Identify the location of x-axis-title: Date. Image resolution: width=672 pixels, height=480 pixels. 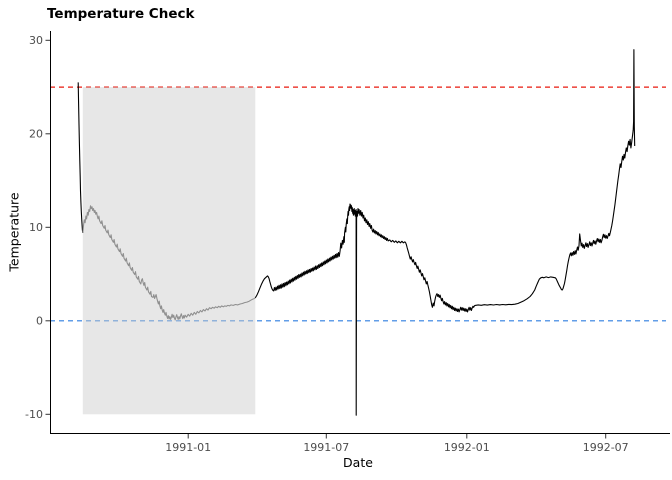
(358, 462).